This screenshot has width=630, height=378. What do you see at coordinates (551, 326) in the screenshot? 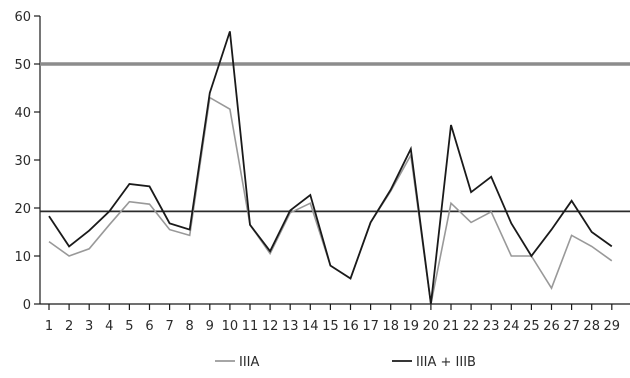
I see `x-tick-label: 26` at bounding box center [551, 326].